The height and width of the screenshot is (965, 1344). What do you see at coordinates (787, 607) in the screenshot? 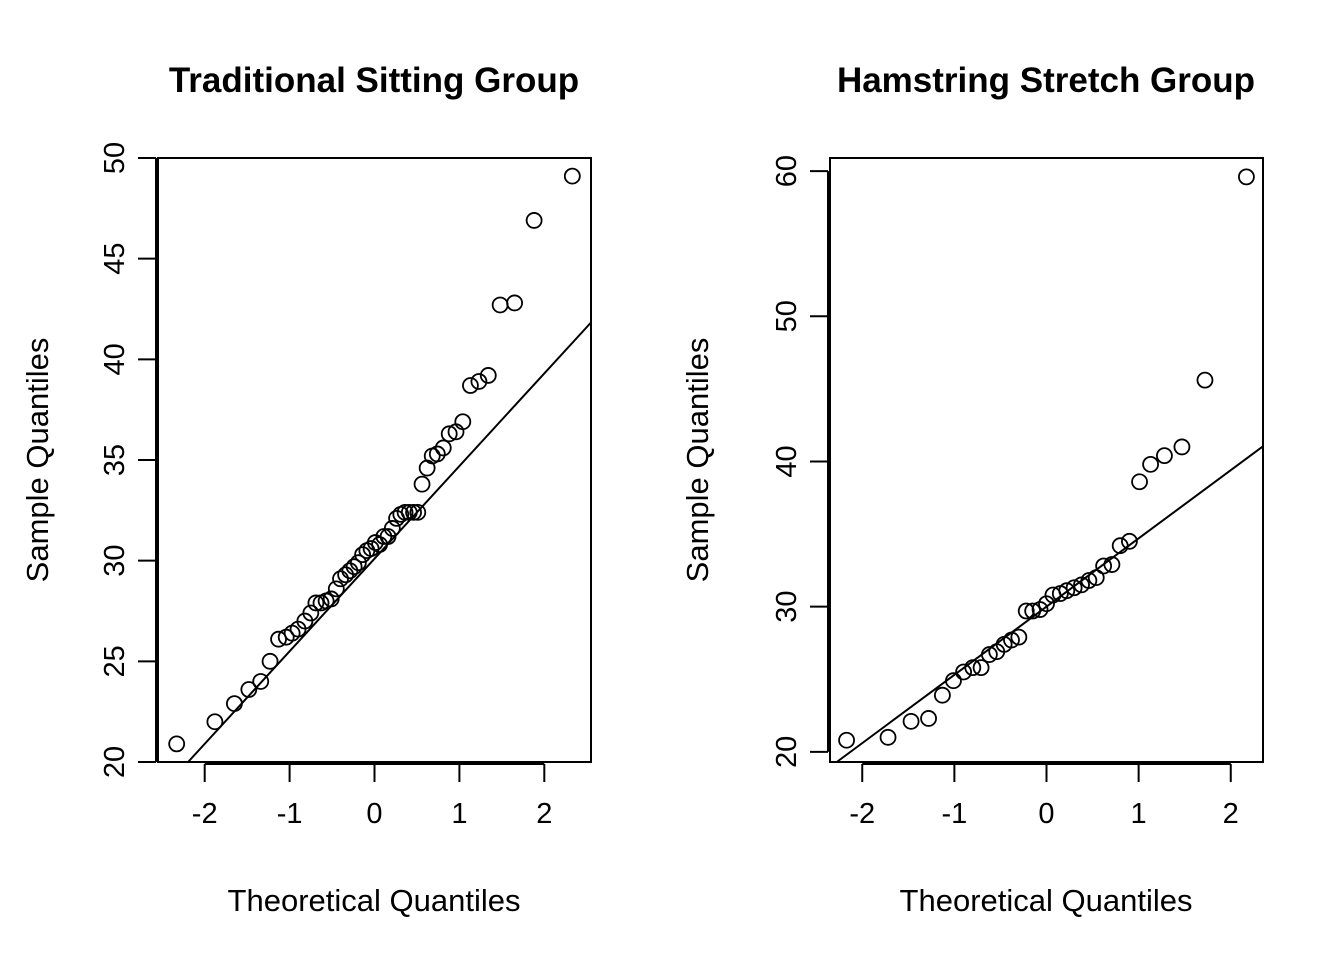
I see `y-tick-label: 30` at bounding box center [787, 607].